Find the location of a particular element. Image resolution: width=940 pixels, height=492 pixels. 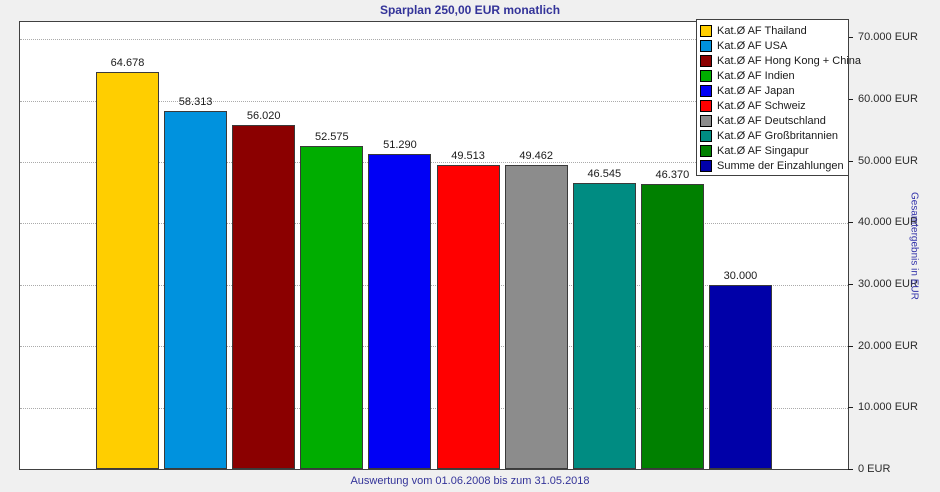

legend-item: Kat.Ø AF Thailand is located at coordinates (772, 30).